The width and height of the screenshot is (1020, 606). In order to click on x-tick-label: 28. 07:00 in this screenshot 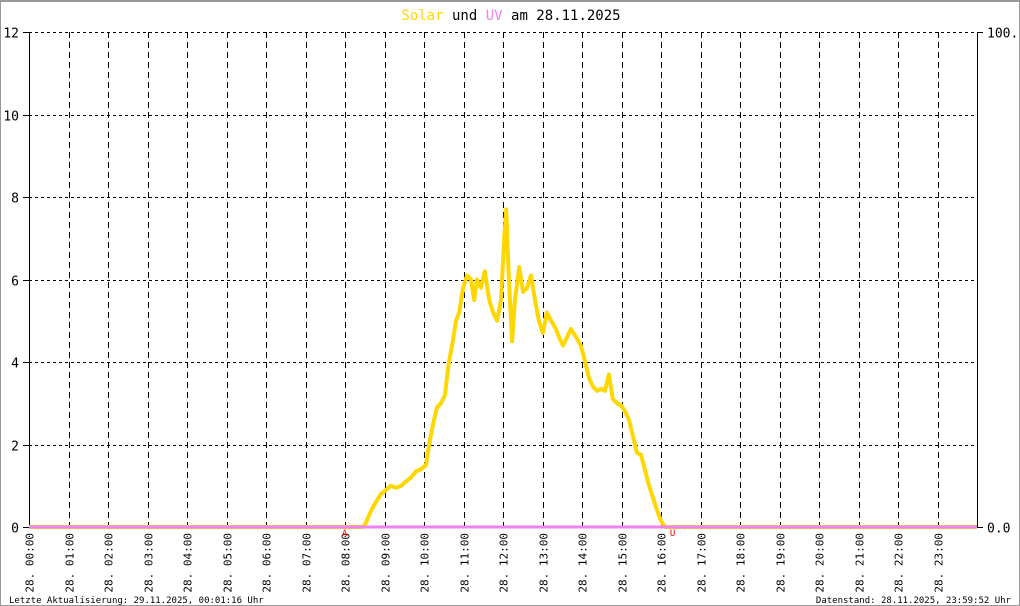, I will do `click(307, 563)`.